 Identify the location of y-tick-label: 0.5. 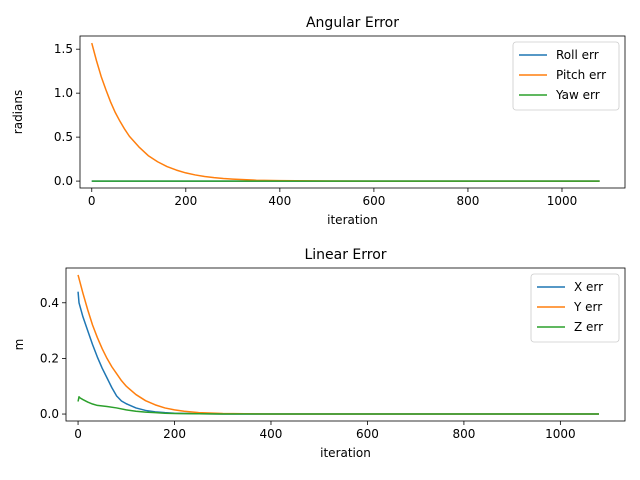
(63, 137).